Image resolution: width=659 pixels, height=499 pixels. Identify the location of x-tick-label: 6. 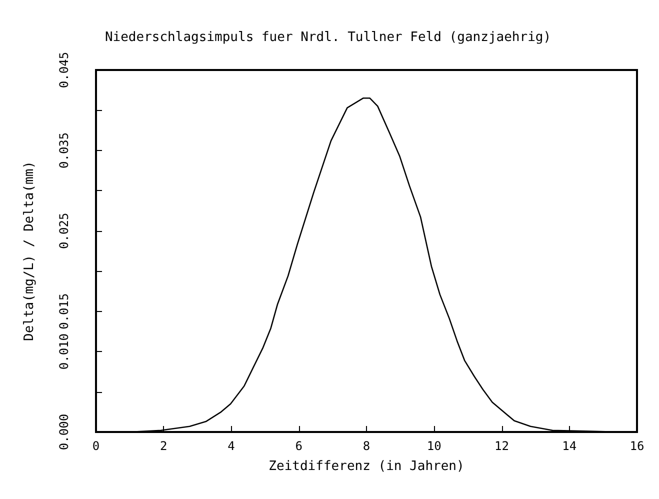
(298, 446).